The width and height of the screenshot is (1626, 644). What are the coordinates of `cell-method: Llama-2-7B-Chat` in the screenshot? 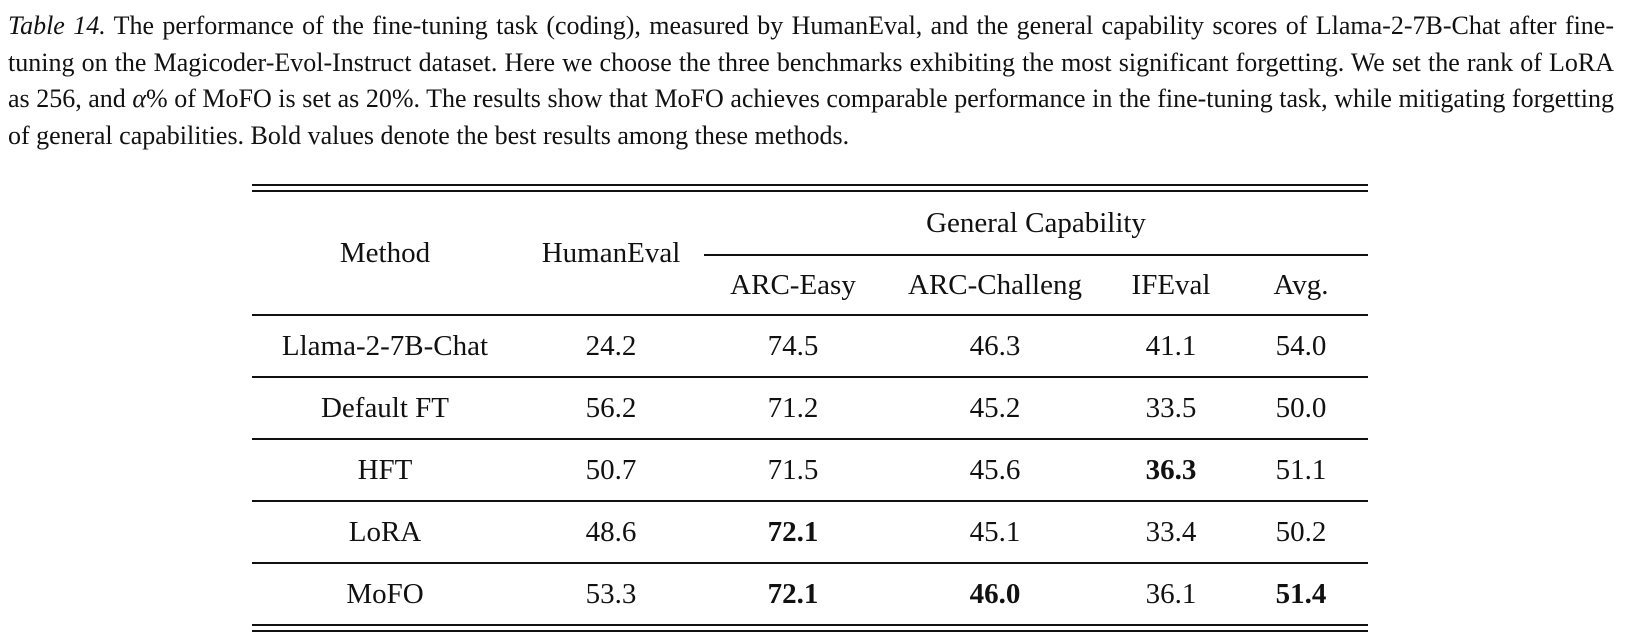 It's located at (385, 345).